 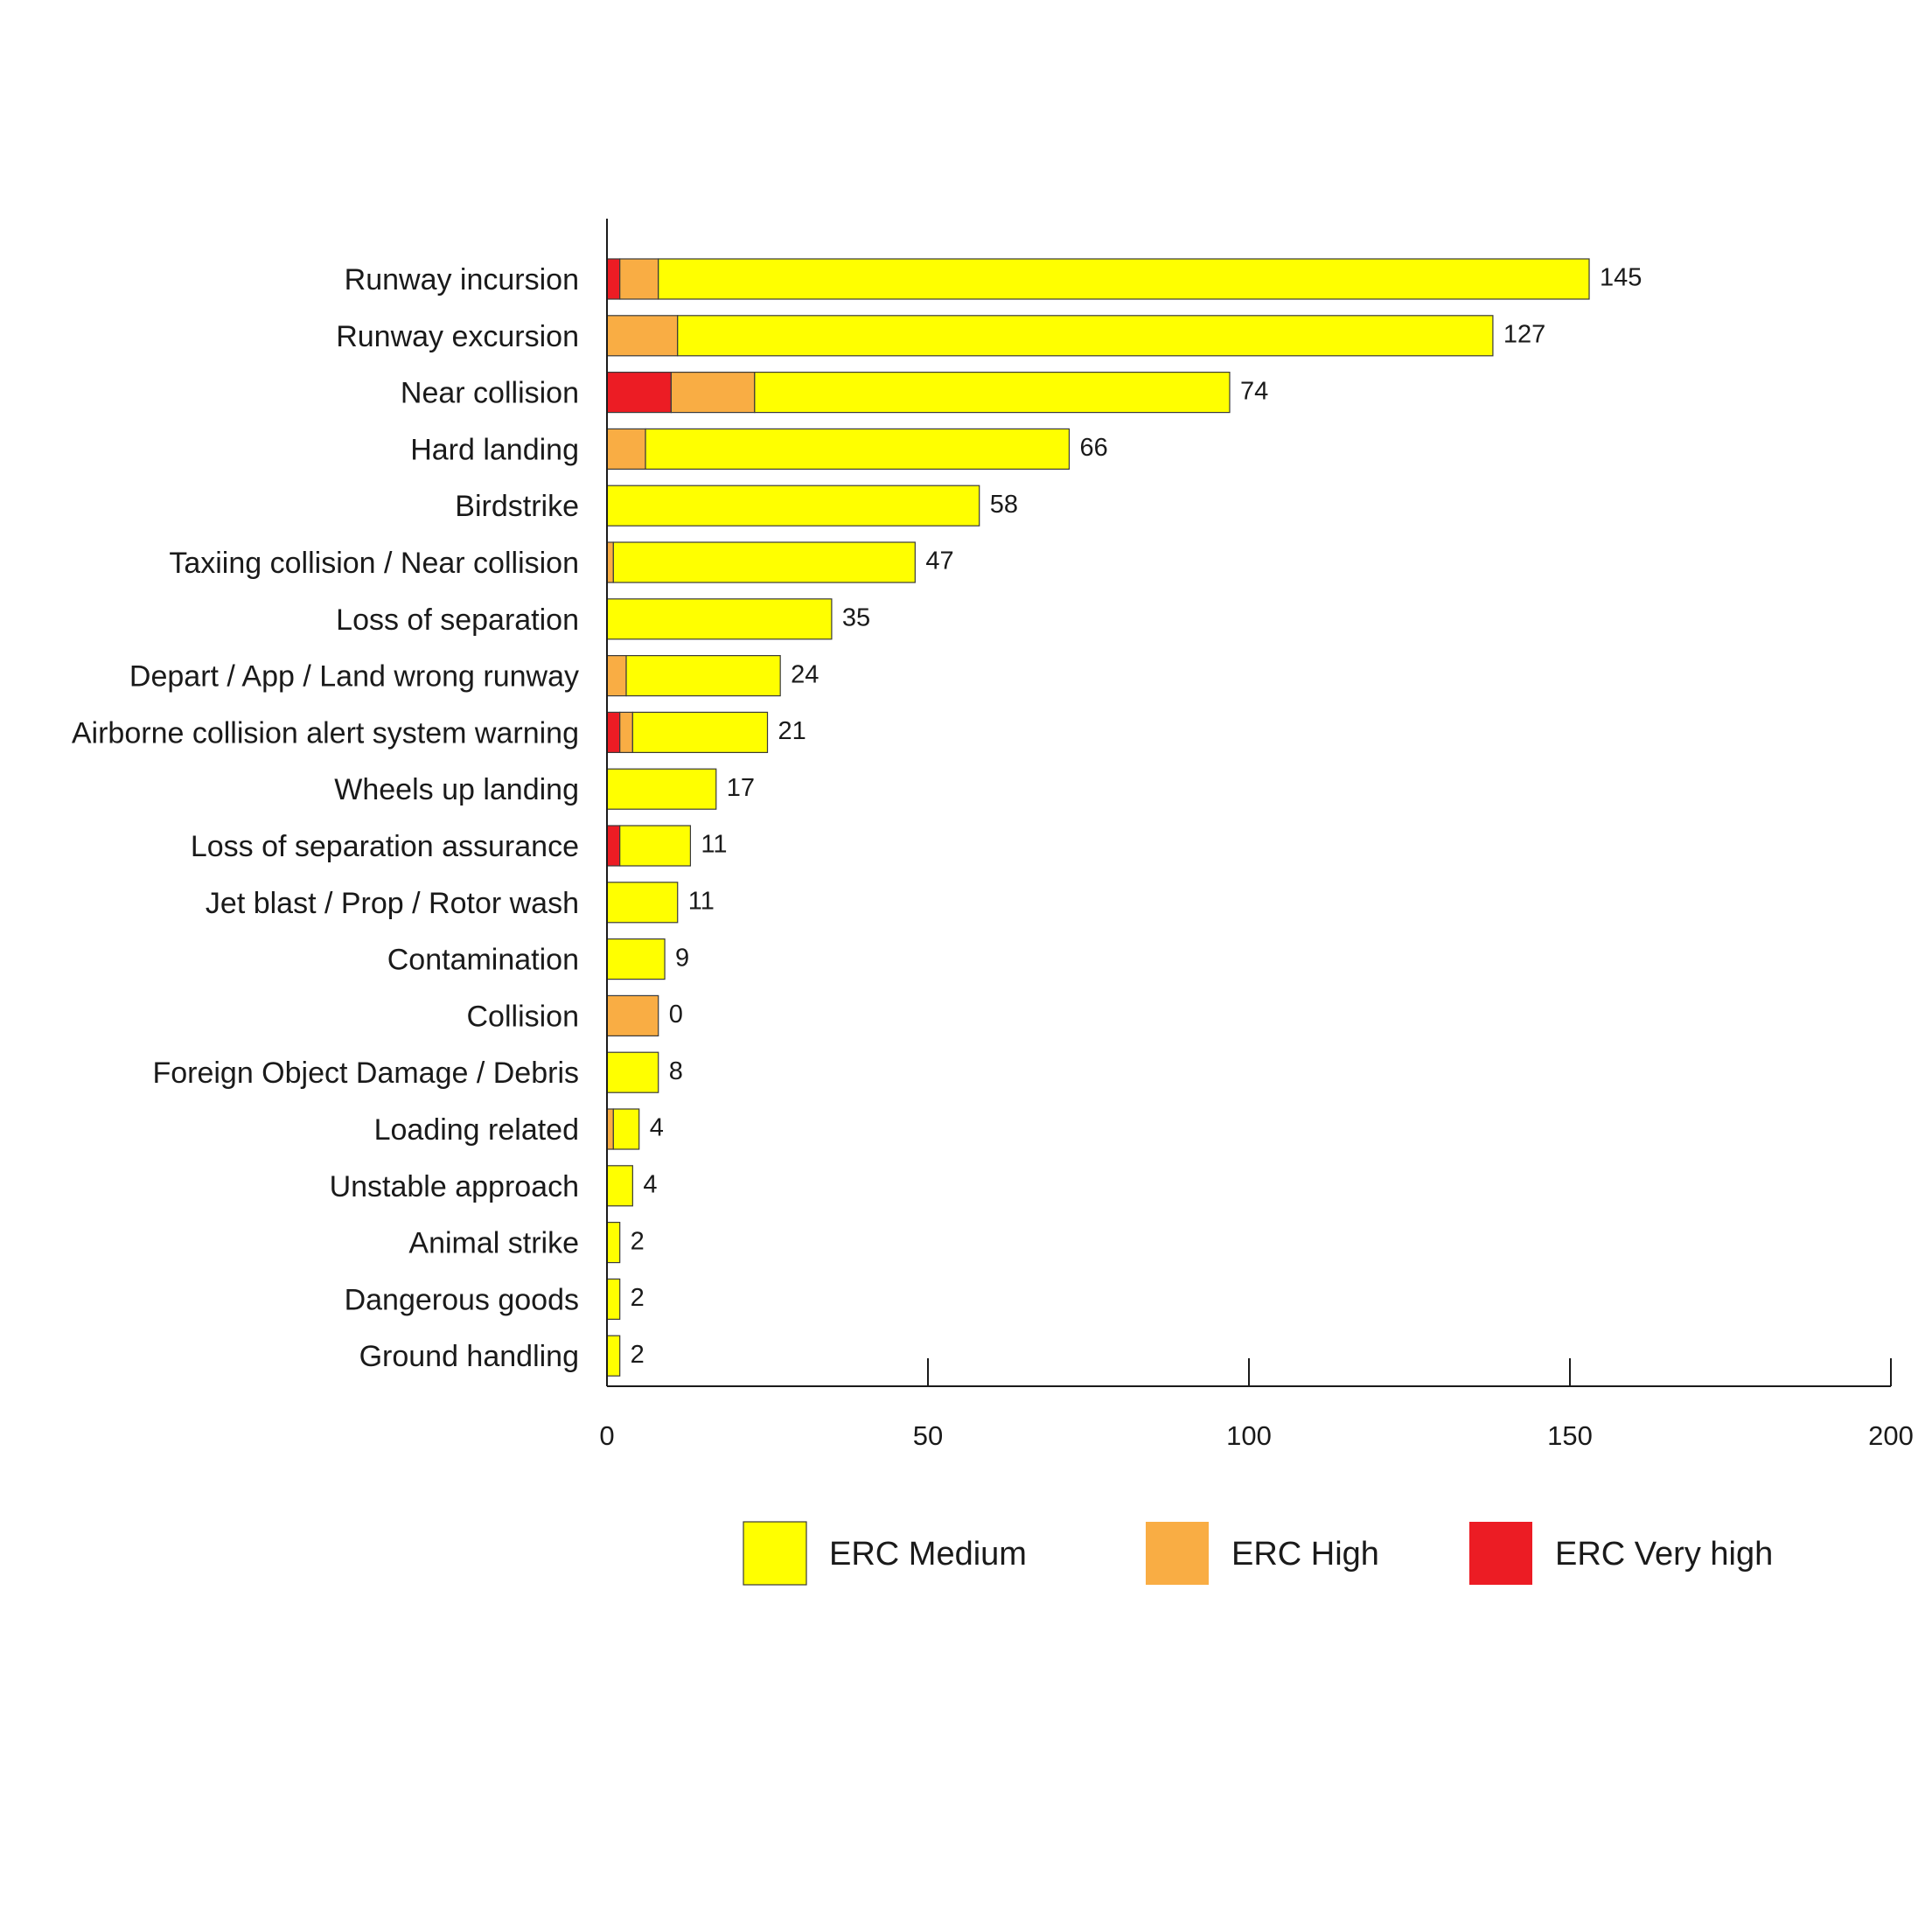 What do you see at coordinates (606, 1435) in the screenshot?
I see `x-tick-label: 0` at bounding box center [606, 1435].